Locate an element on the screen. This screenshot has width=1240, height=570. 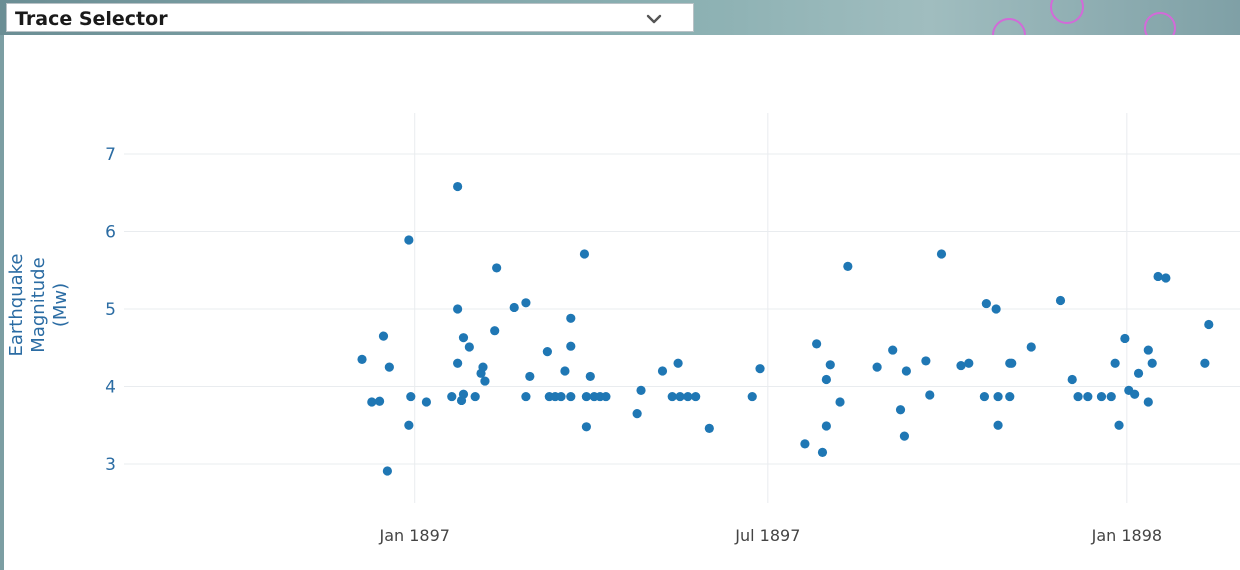
trace-selector-dropdown: Trace Selector is located at coordinates (350, 17).